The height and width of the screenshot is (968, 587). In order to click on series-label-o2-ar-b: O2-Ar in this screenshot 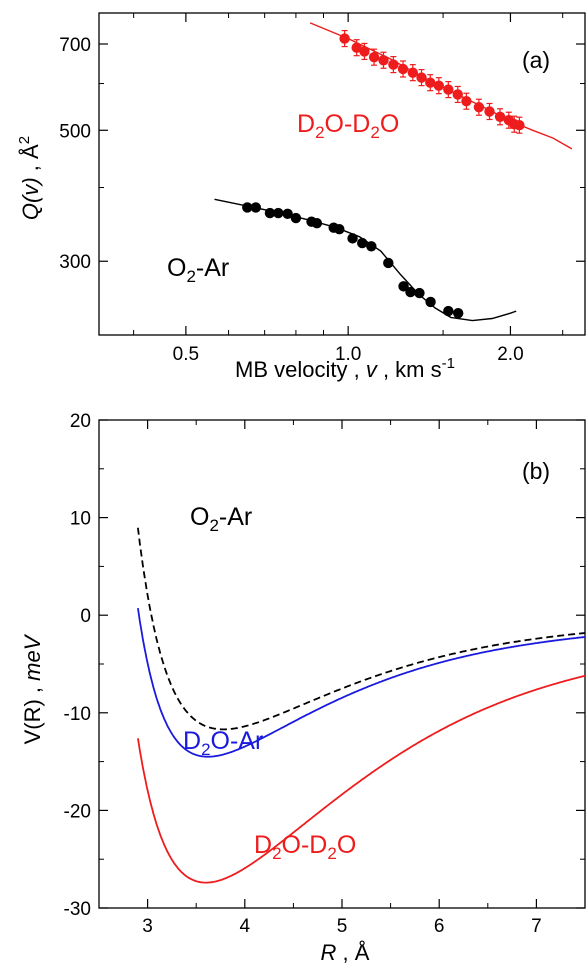, I will do `click(221, 519)`.